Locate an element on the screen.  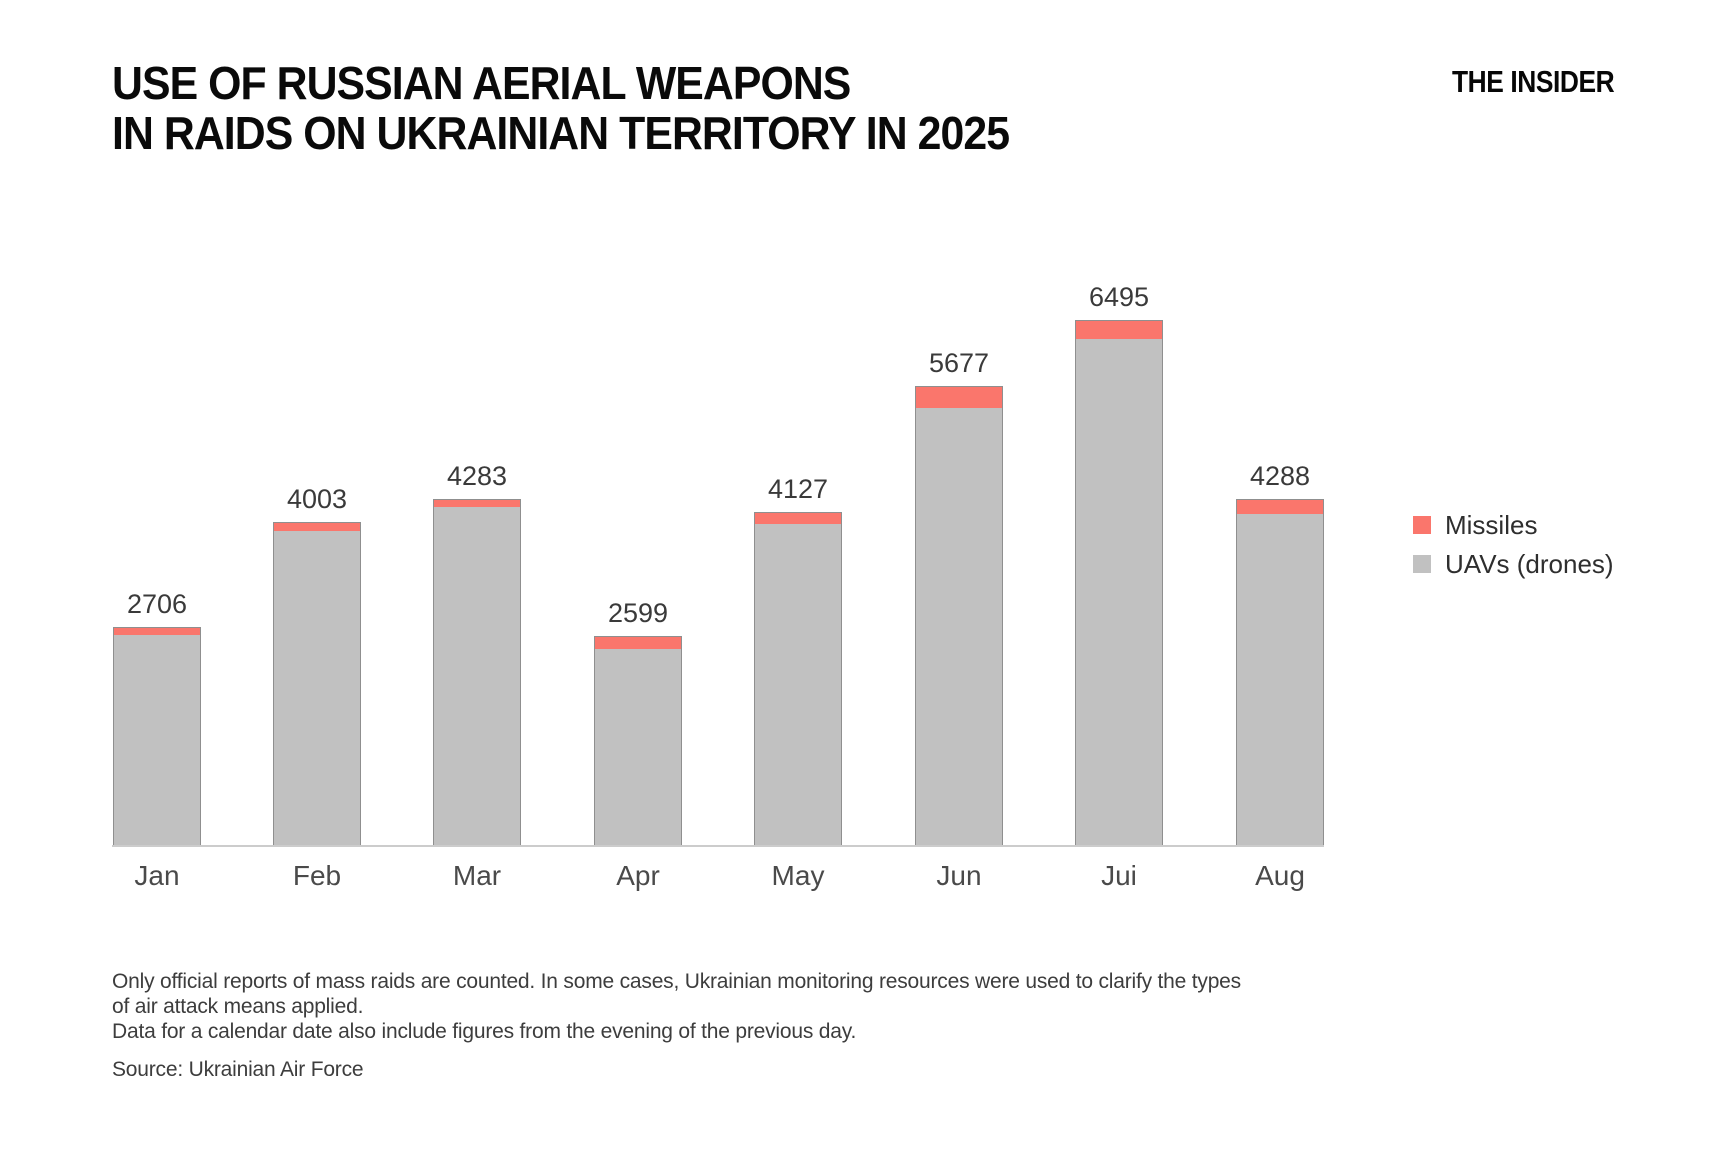
value-label-aug: 4288 is located at coordinates (1280, 476).